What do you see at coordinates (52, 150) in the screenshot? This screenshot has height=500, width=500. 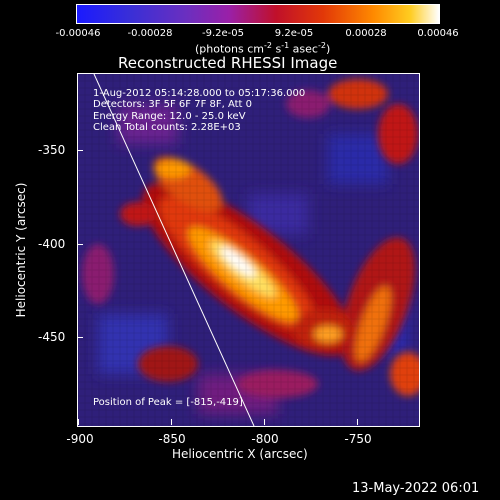 I see `y-tick-label: -350` at bounding box center [52, 150].